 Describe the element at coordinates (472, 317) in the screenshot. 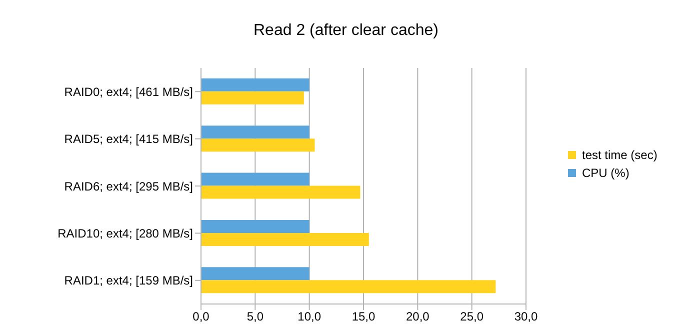

I see `x-tick-label: 25,0` at that location.